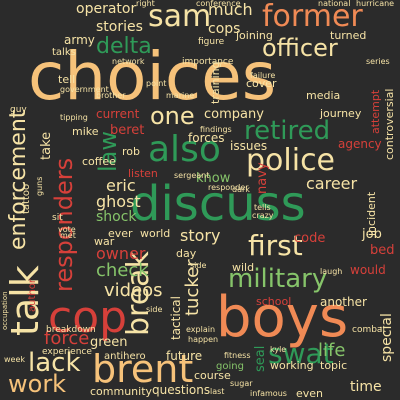 The height and width of the screenshot is (400, 400). Describe the element at coordinates (46, 145) in the screenshot. I see `word-take: take` at that location.